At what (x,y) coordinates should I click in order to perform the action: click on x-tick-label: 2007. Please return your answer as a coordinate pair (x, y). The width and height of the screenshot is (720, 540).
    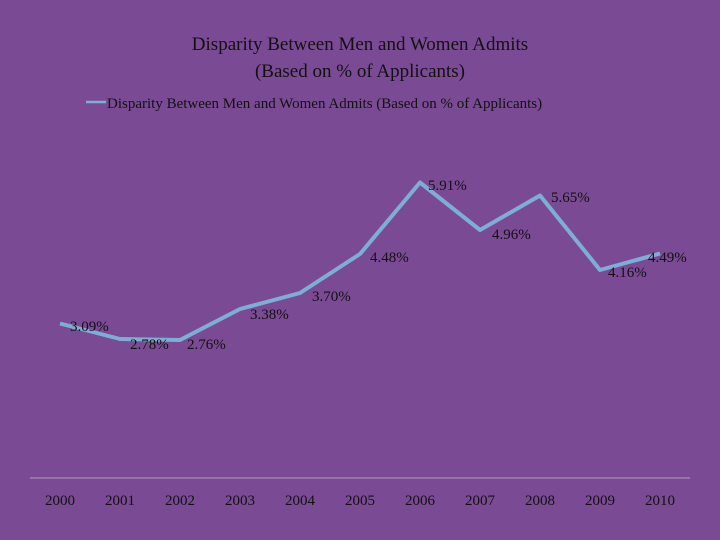
    Looking at the image, I should click on (480, 501).